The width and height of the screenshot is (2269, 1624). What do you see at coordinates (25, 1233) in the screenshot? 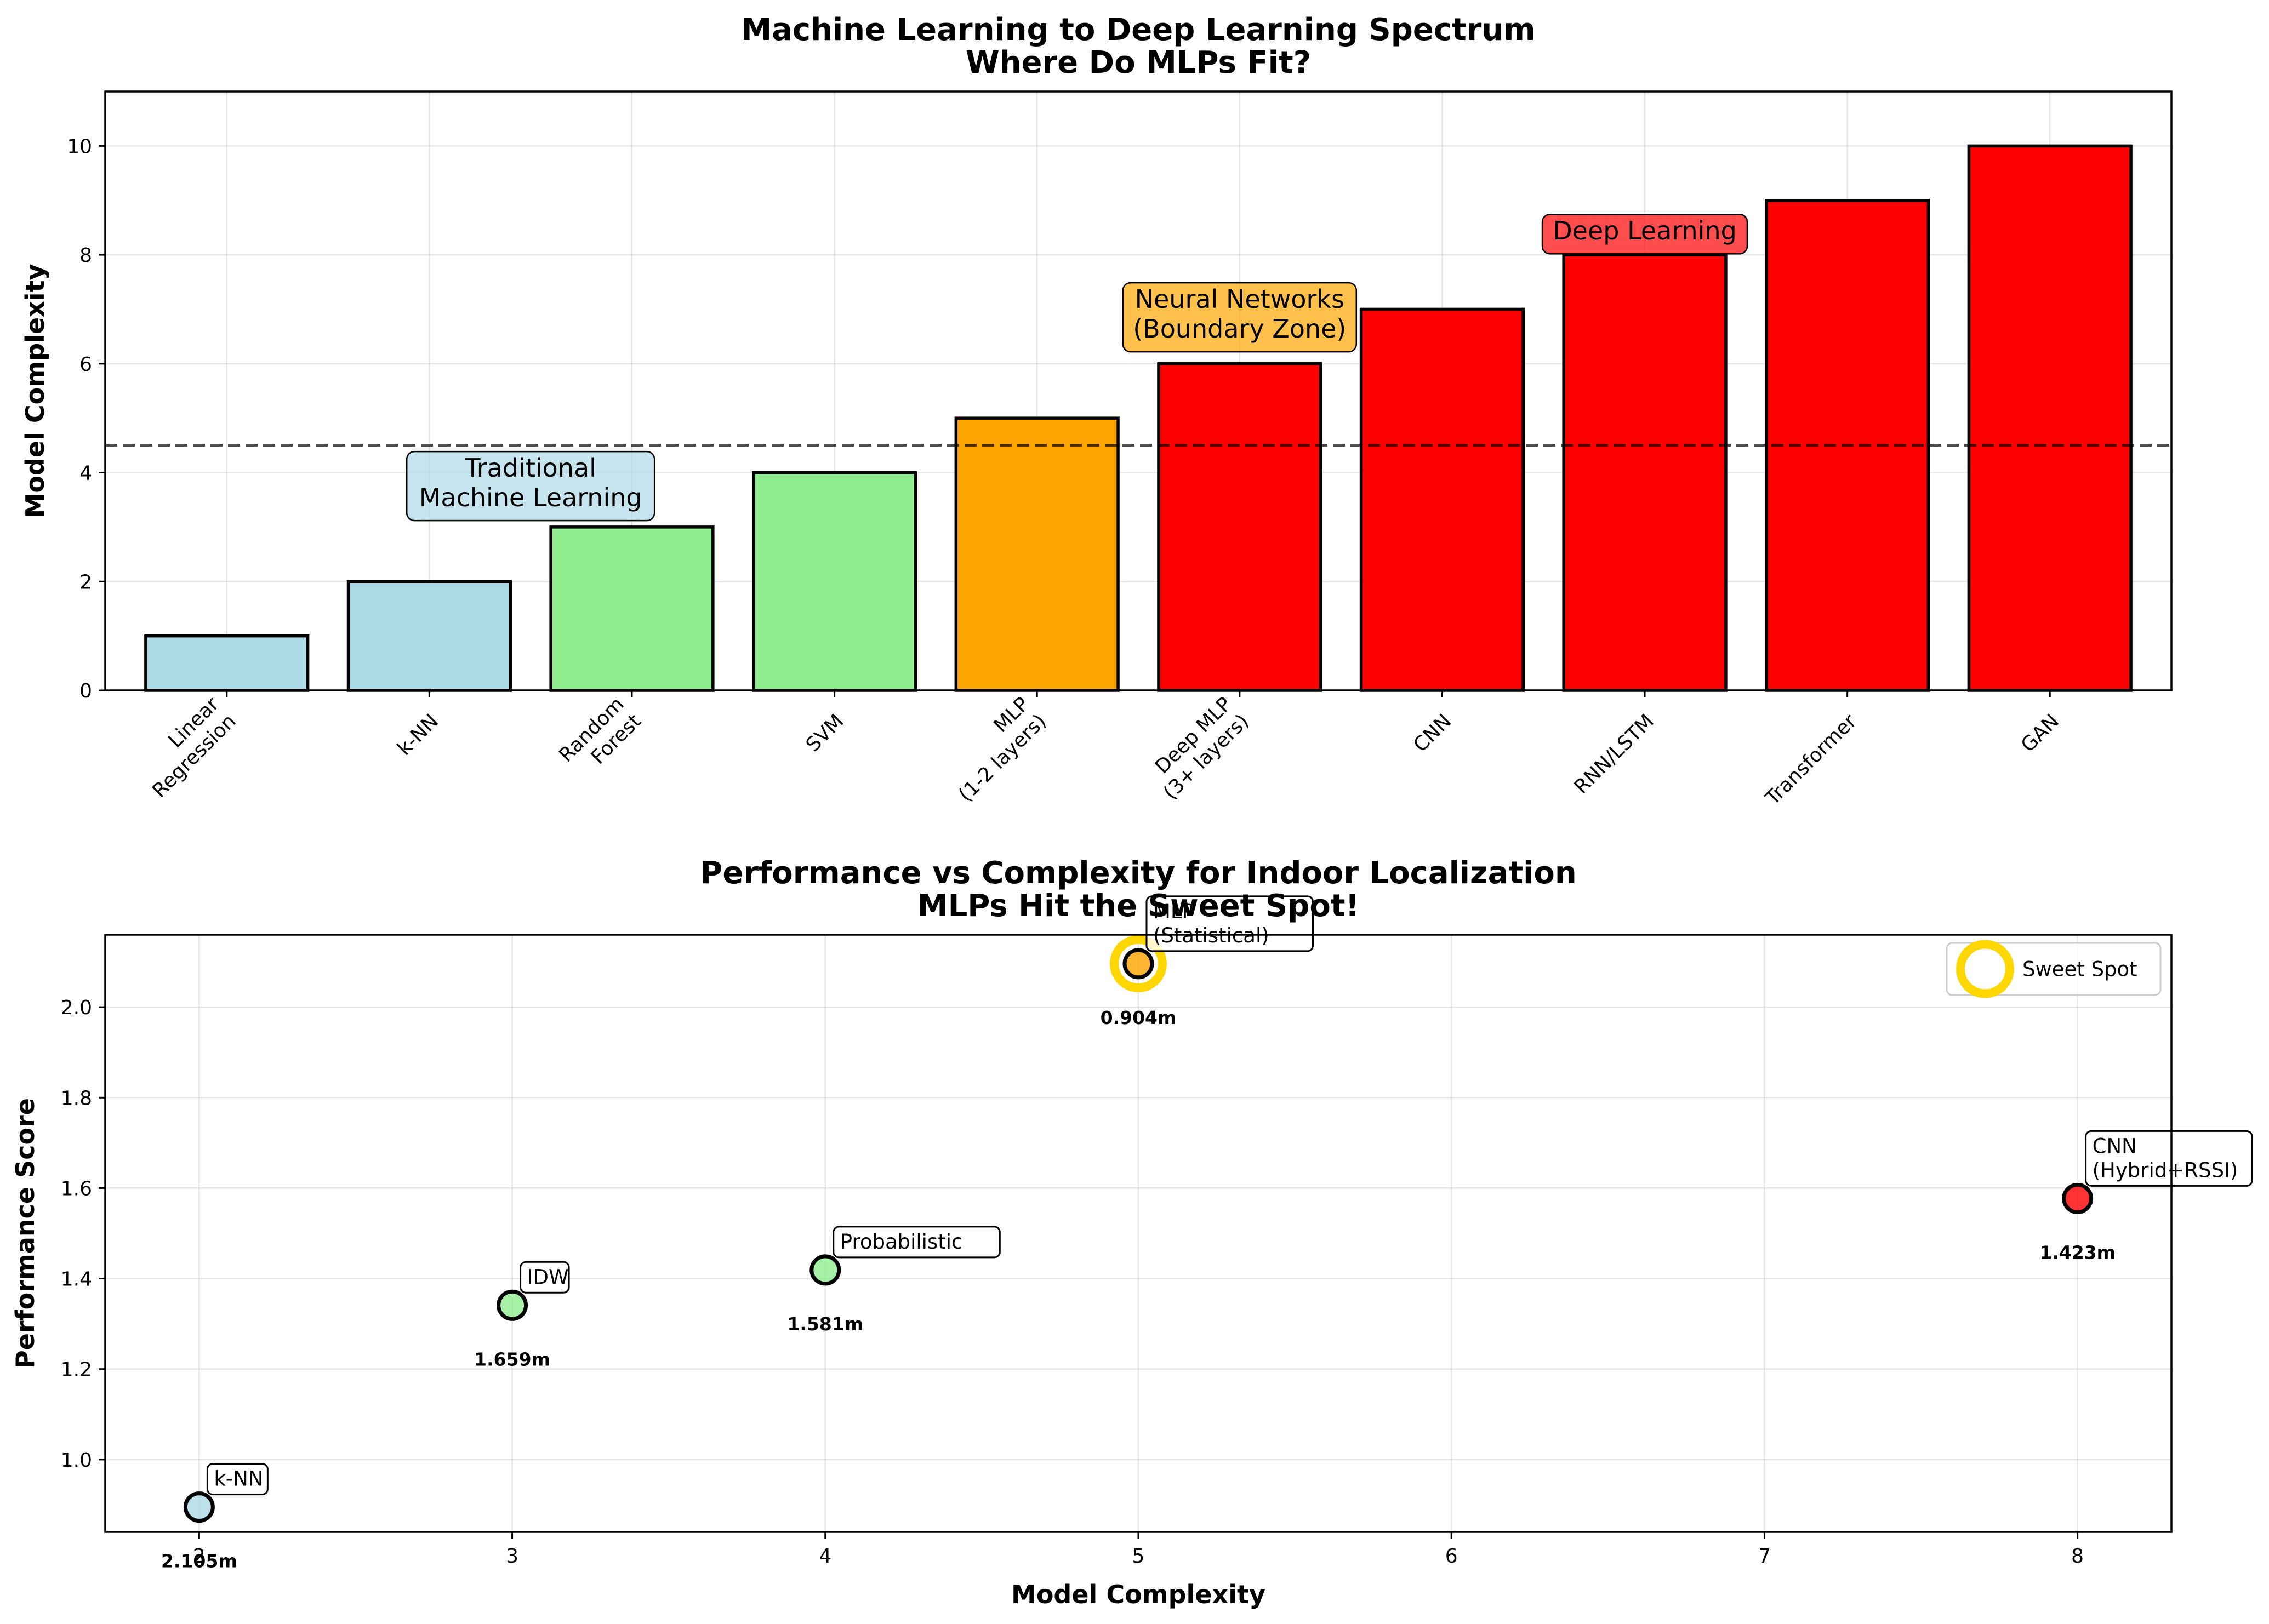
I see `scatter-y-axis-label: Performance Score` at bounding box center [25, 1233].